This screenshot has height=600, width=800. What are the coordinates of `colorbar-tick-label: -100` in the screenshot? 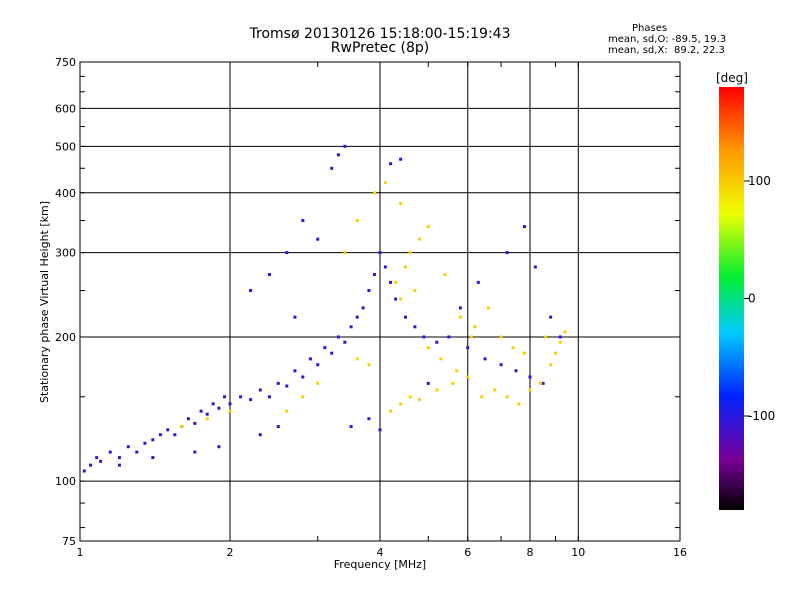 It's located at (761, 416).